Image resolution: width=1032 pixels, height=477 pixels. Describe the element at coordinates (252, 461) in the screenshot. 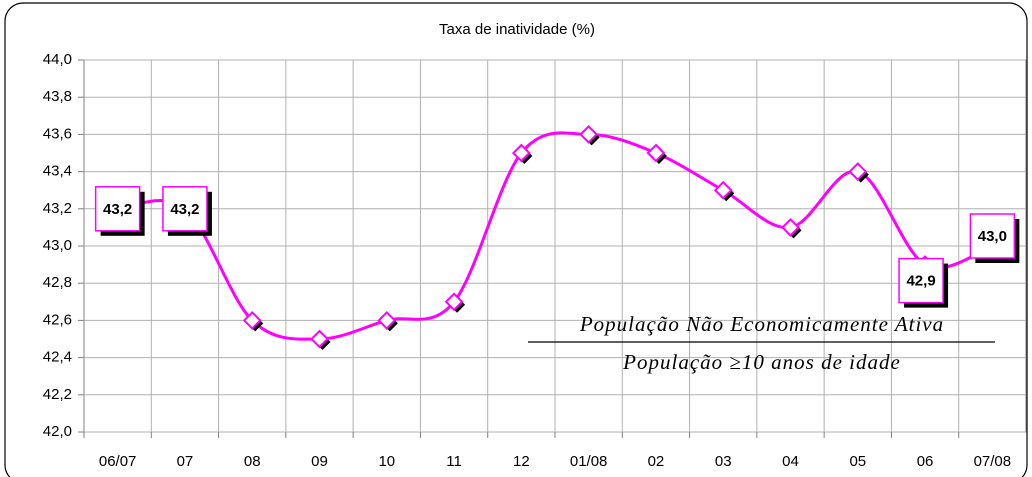

I see `x-tick-label: 08` at that location.